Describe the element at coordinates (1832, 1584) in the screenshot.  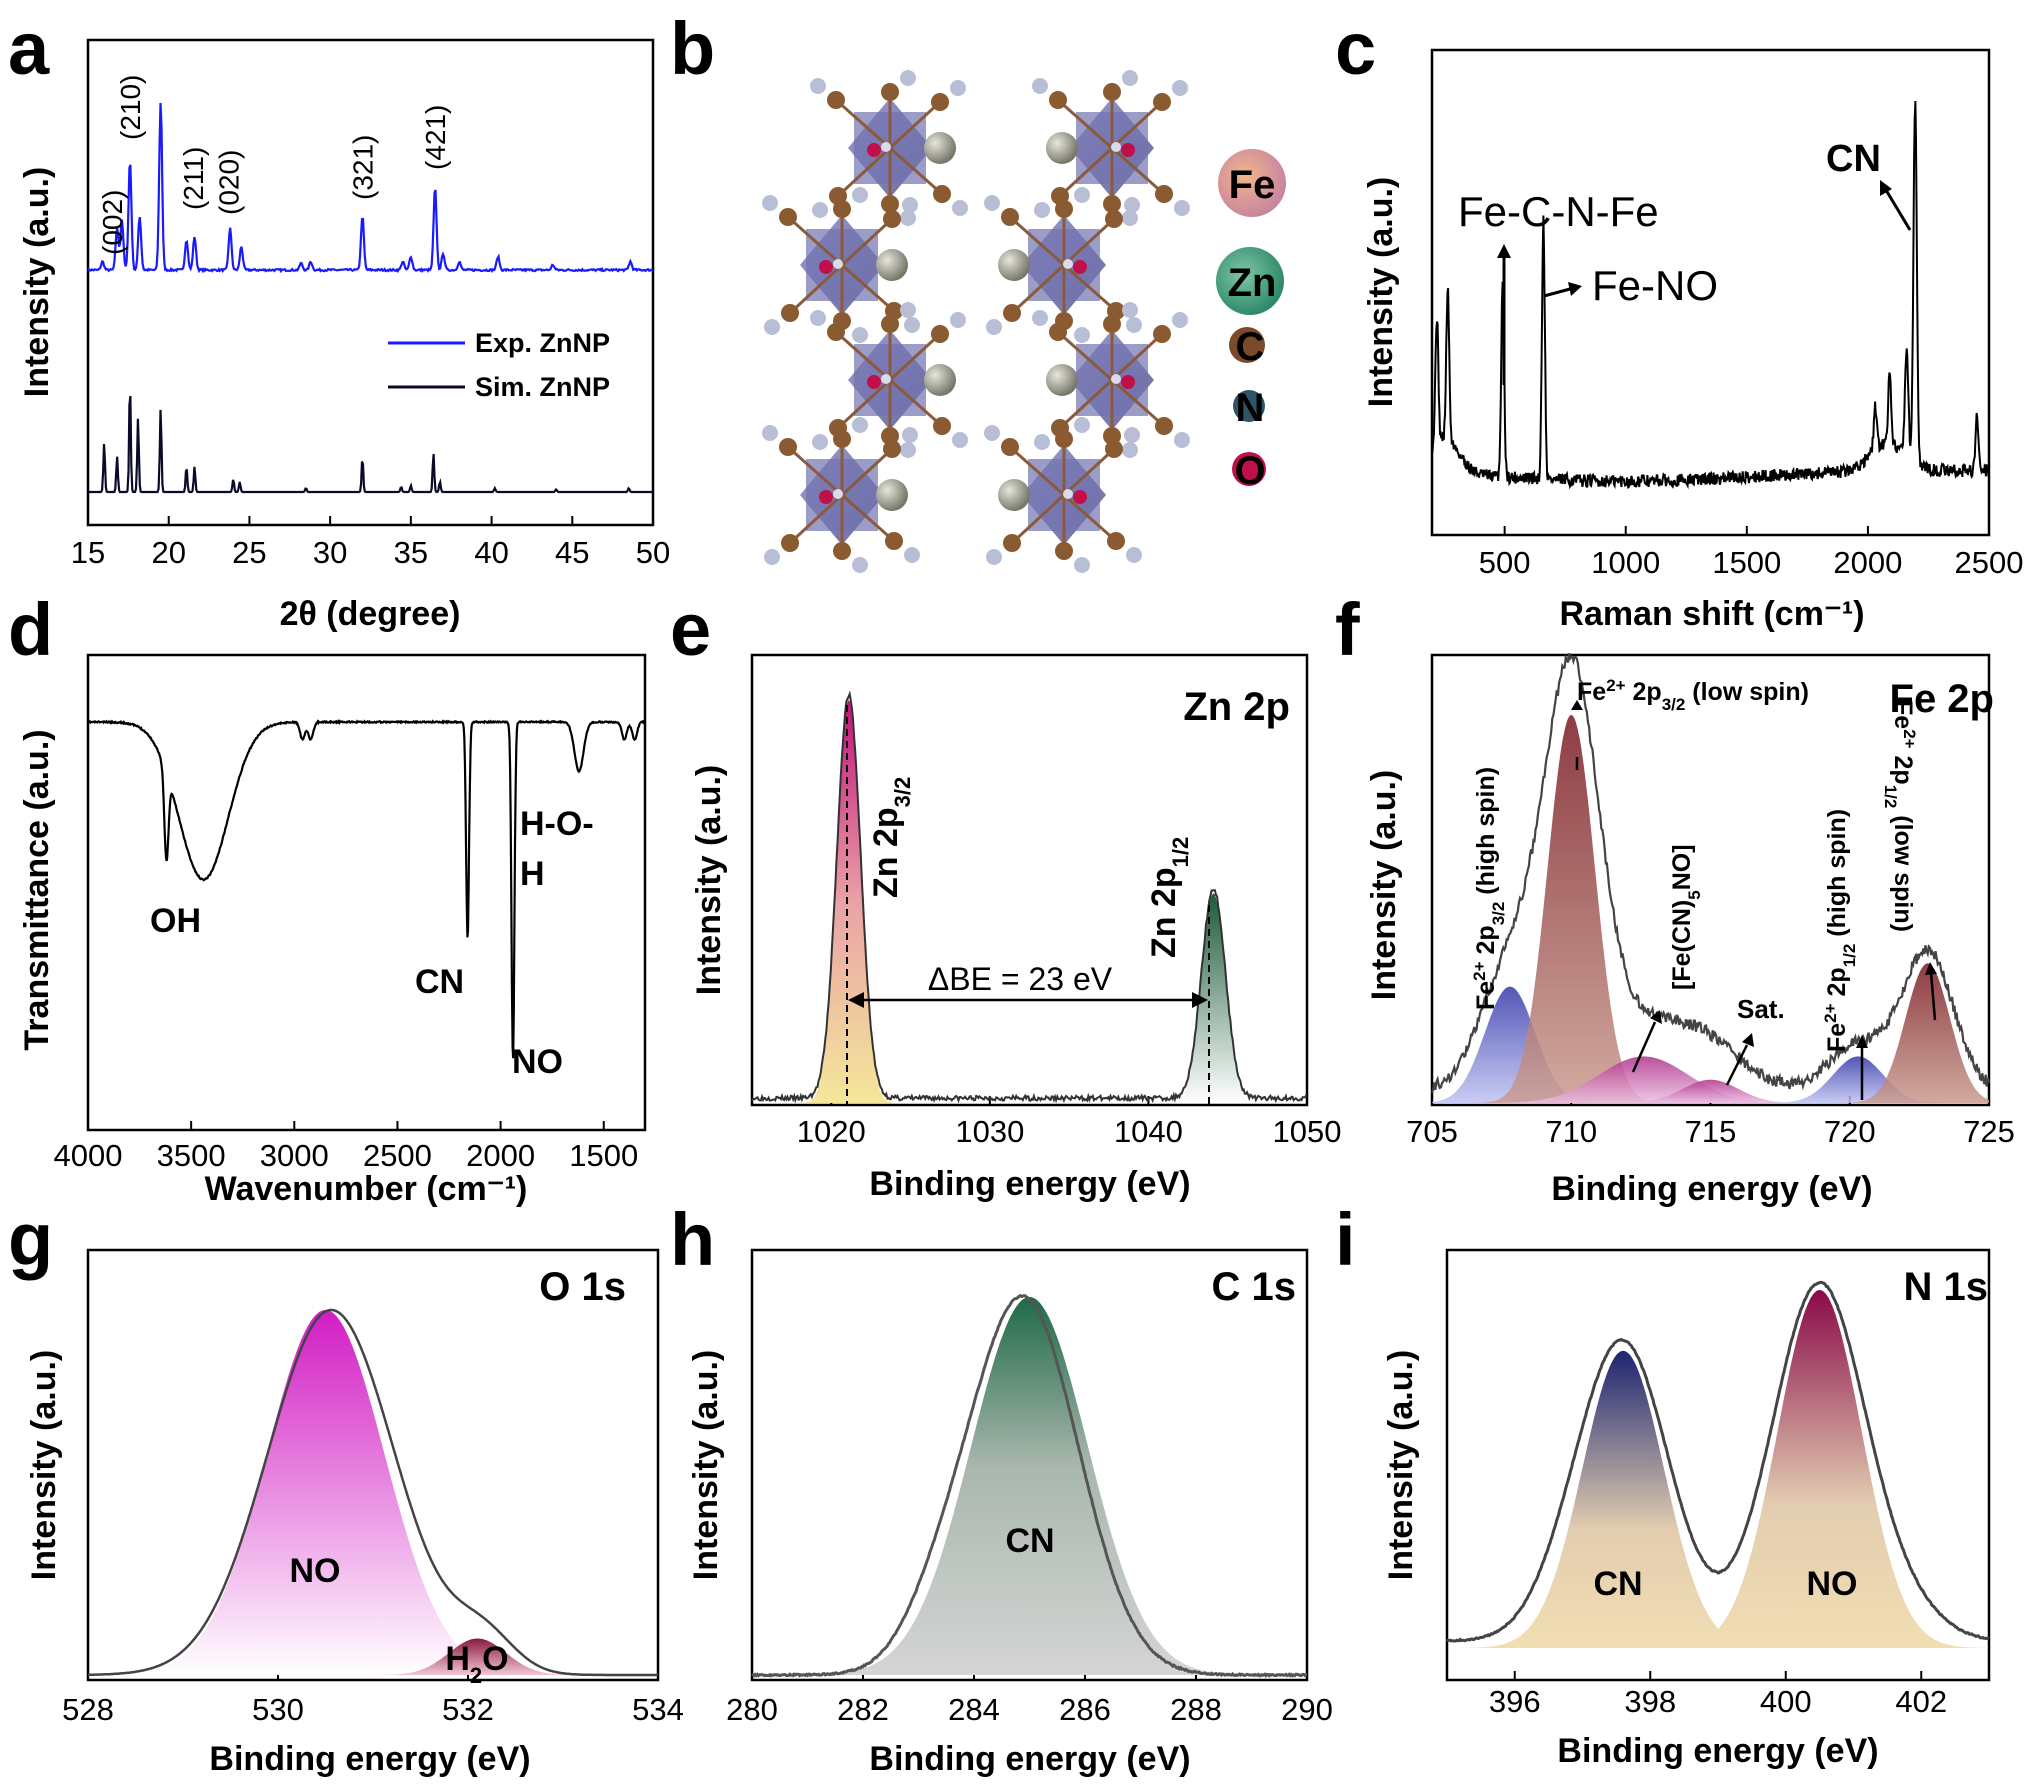
I see `anno-no-n1s: NO` at that location.